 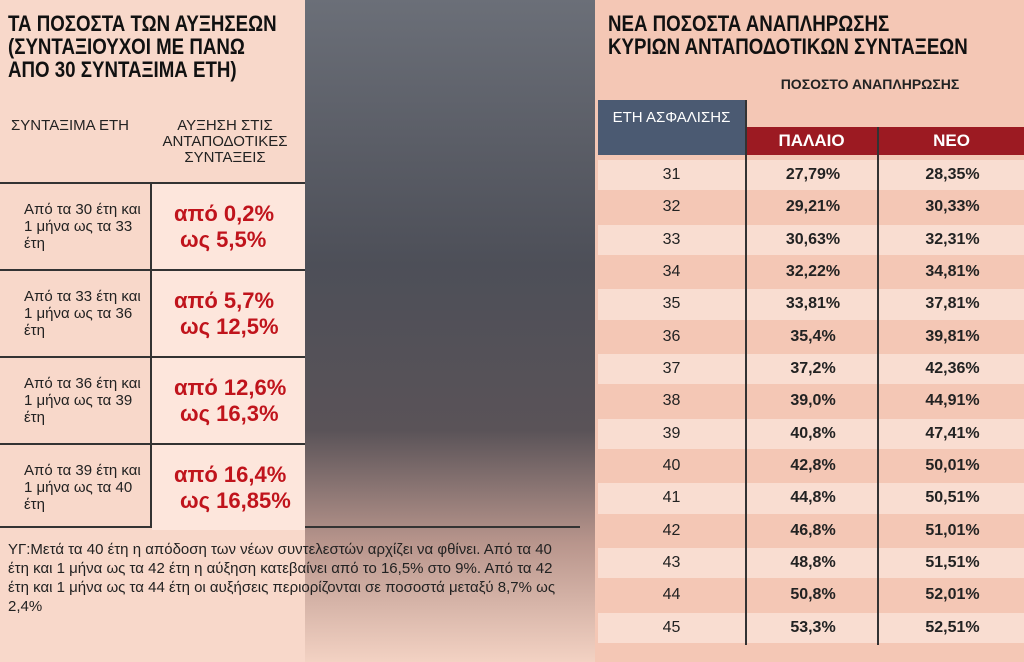 What do you see at coordinates (811, 141) in the screenshot?
I see `column-header: ΠΑΛΑΙΟ` at bounding box center [811, 141].